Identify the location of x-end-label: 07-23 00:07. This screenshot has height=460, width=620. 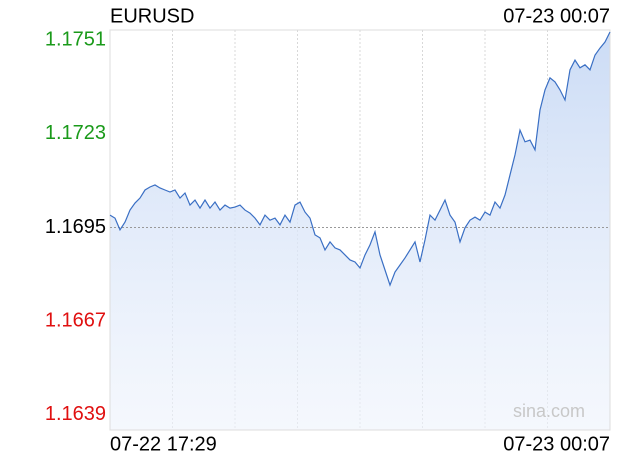
(556, 444).